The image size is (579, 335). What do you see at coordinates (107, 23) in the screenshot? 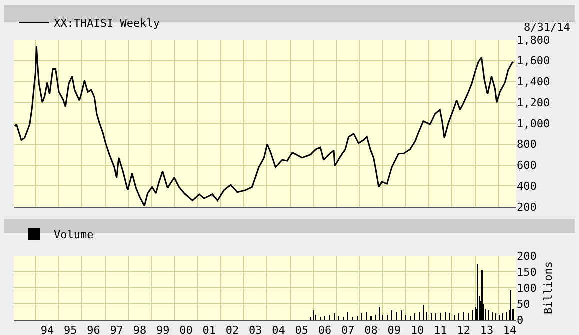
I see `legend-label: XX:THAISI Weekly` at bounding box center [107, 23].